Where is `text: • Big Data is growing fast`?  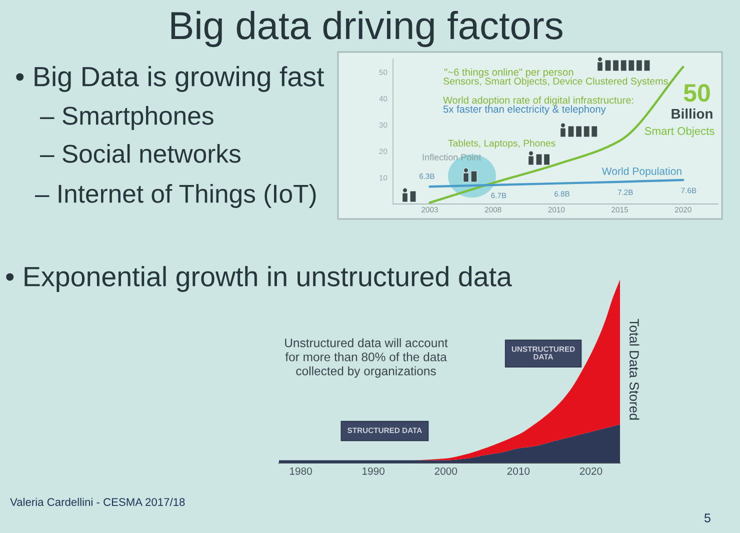
text: • Big Data is growing fast is located at coordinates (170, 79).